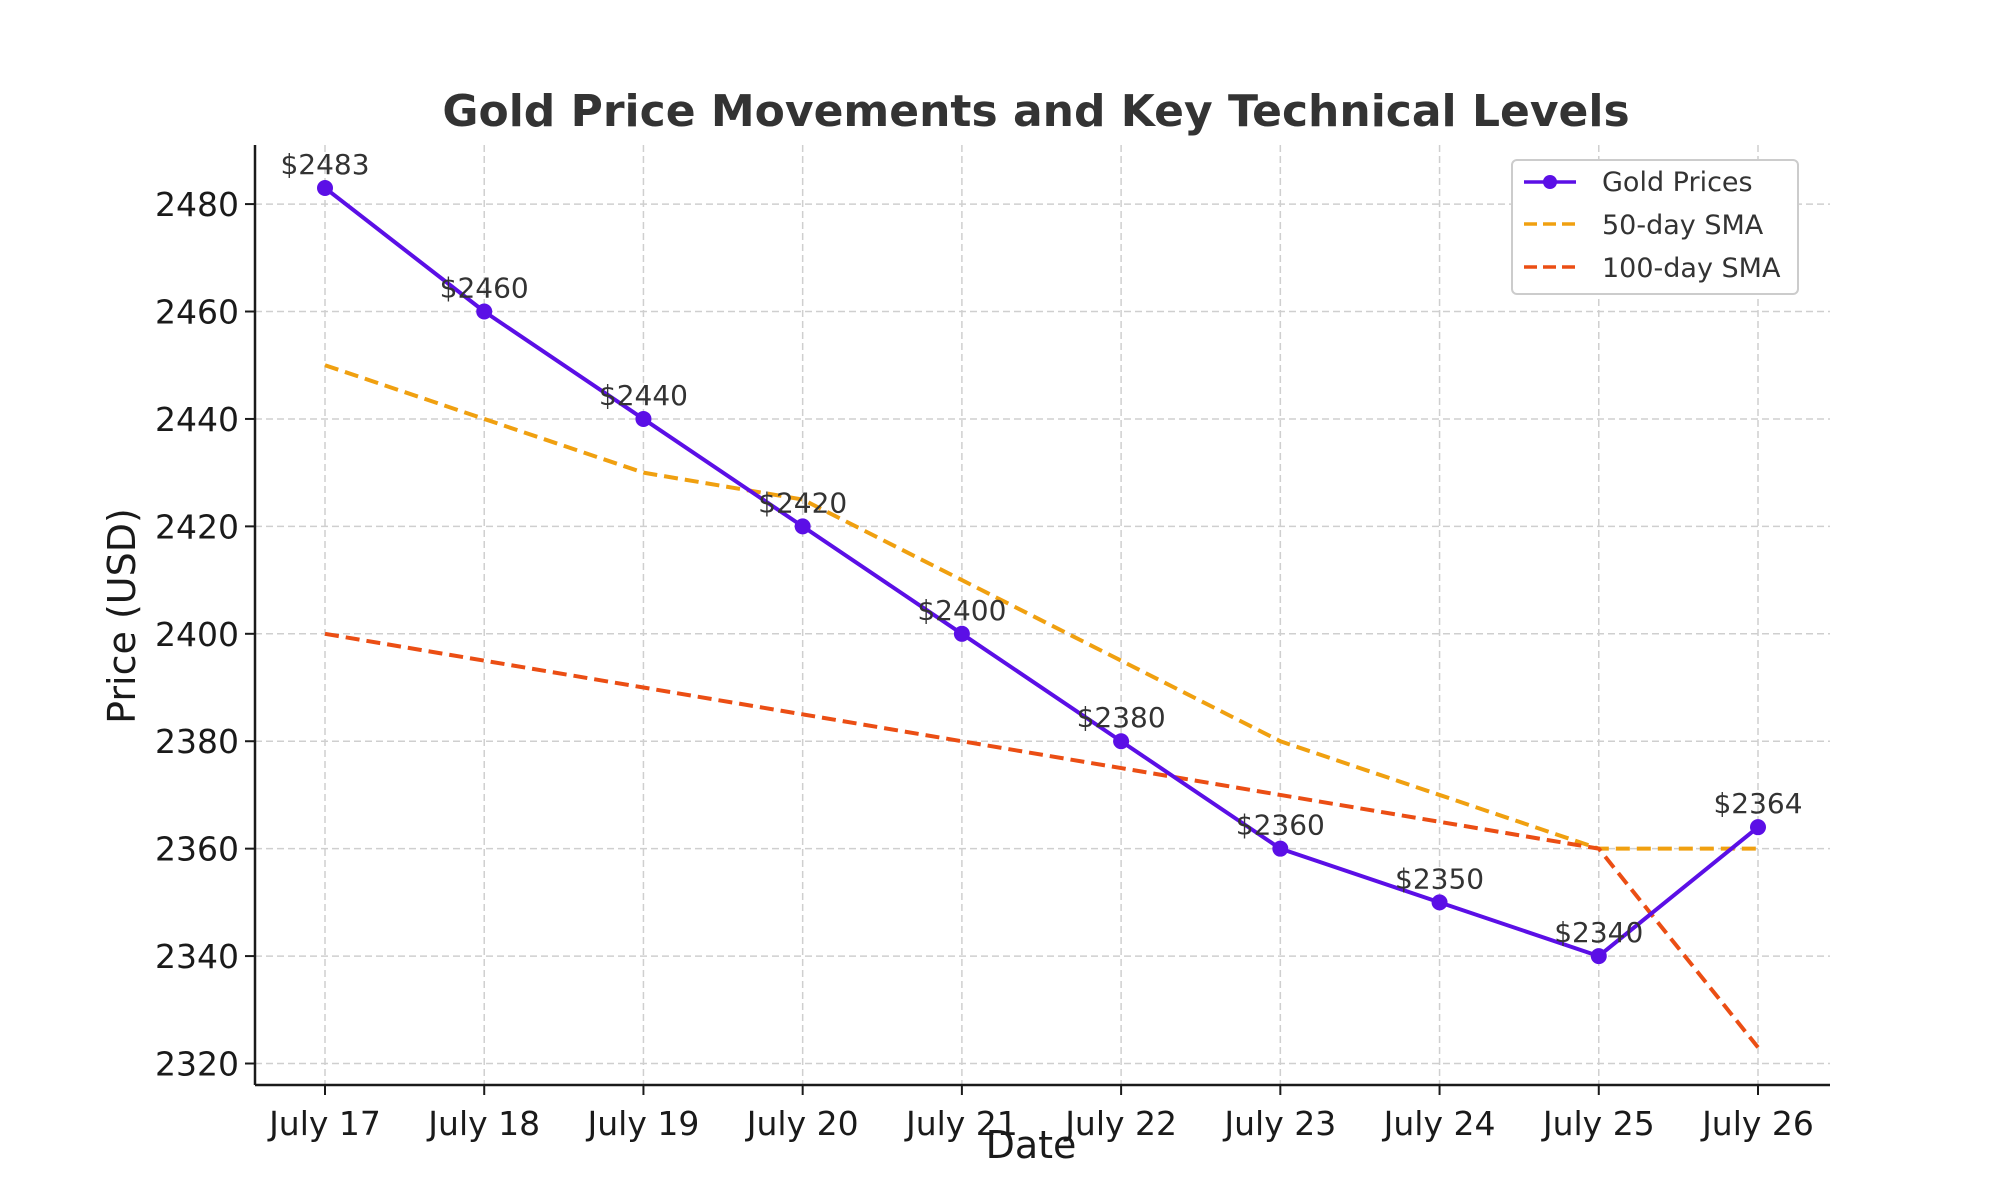 The image size is (2000, 1204). I want to click on data-label: $2420, so click(802, 502).